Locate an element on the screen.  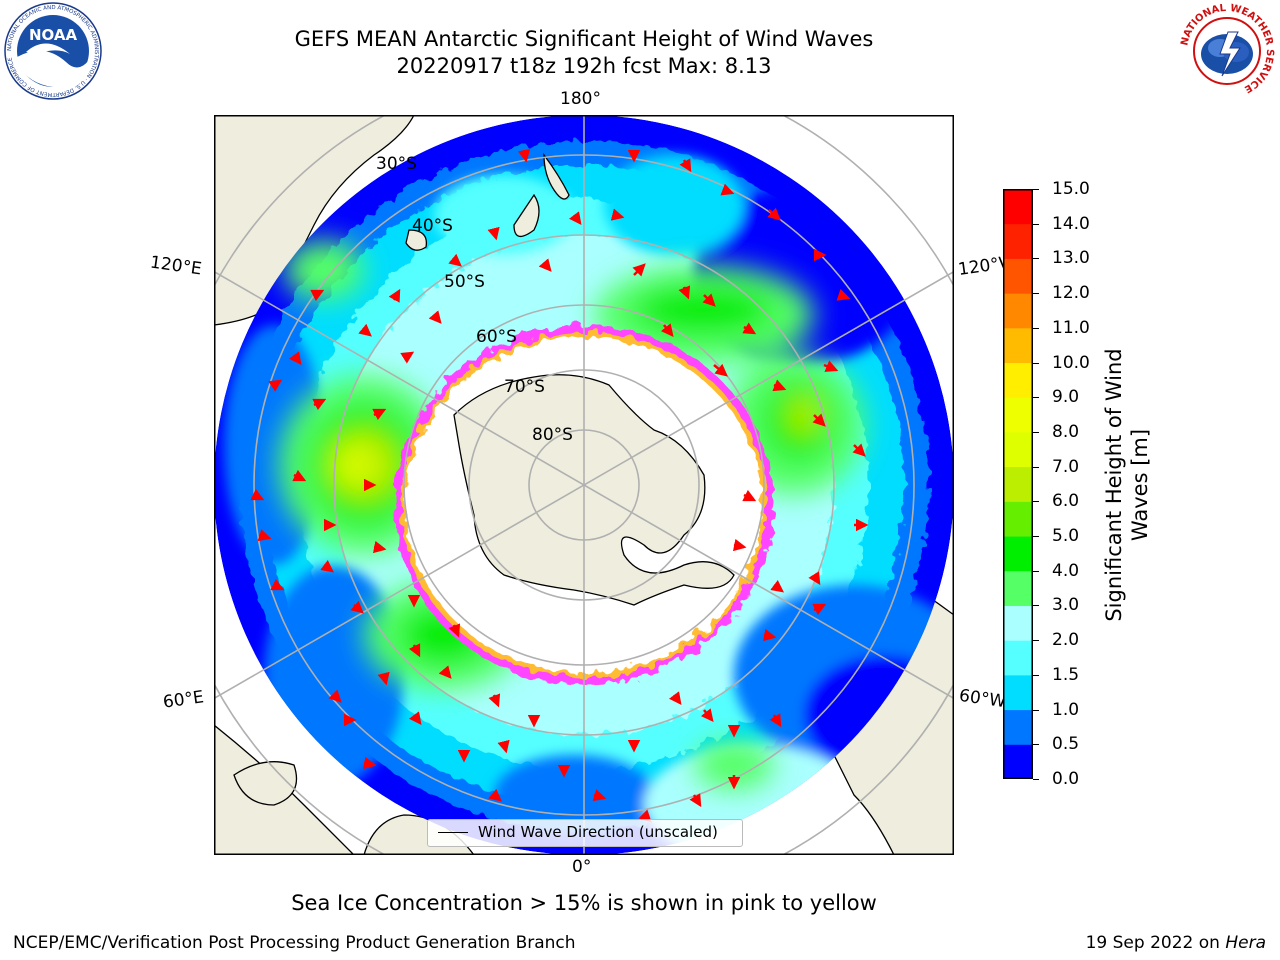
footer-date: 19 Sep 2022 on Hera is located at coordinates (1176, 943).